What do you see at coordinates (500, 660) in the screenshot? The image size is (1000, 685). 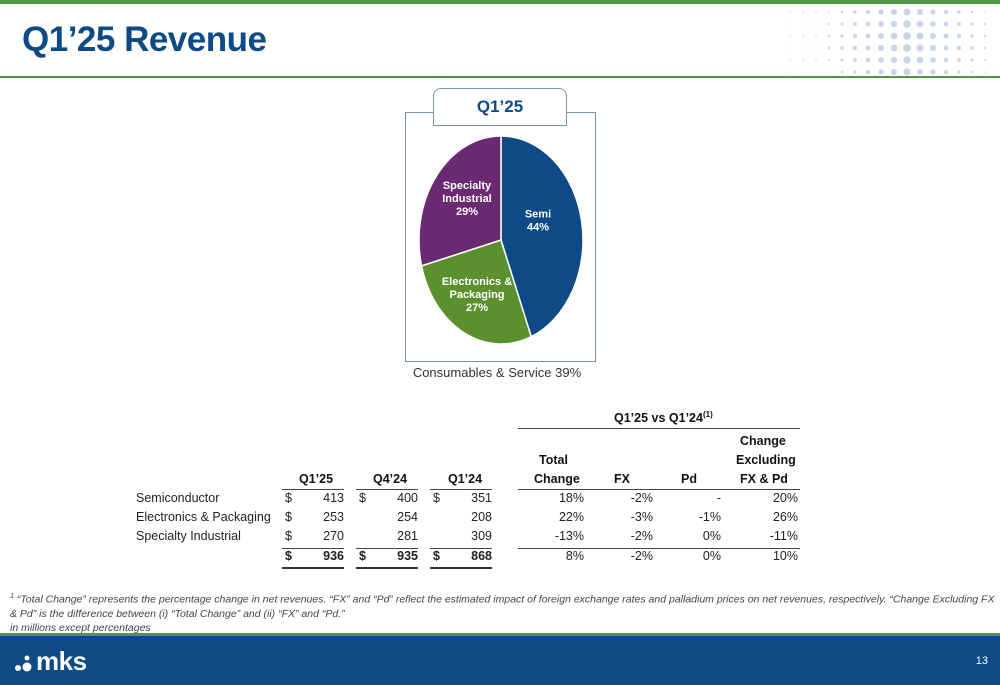 I see `footer-bar` at bounding box center [500, 660].